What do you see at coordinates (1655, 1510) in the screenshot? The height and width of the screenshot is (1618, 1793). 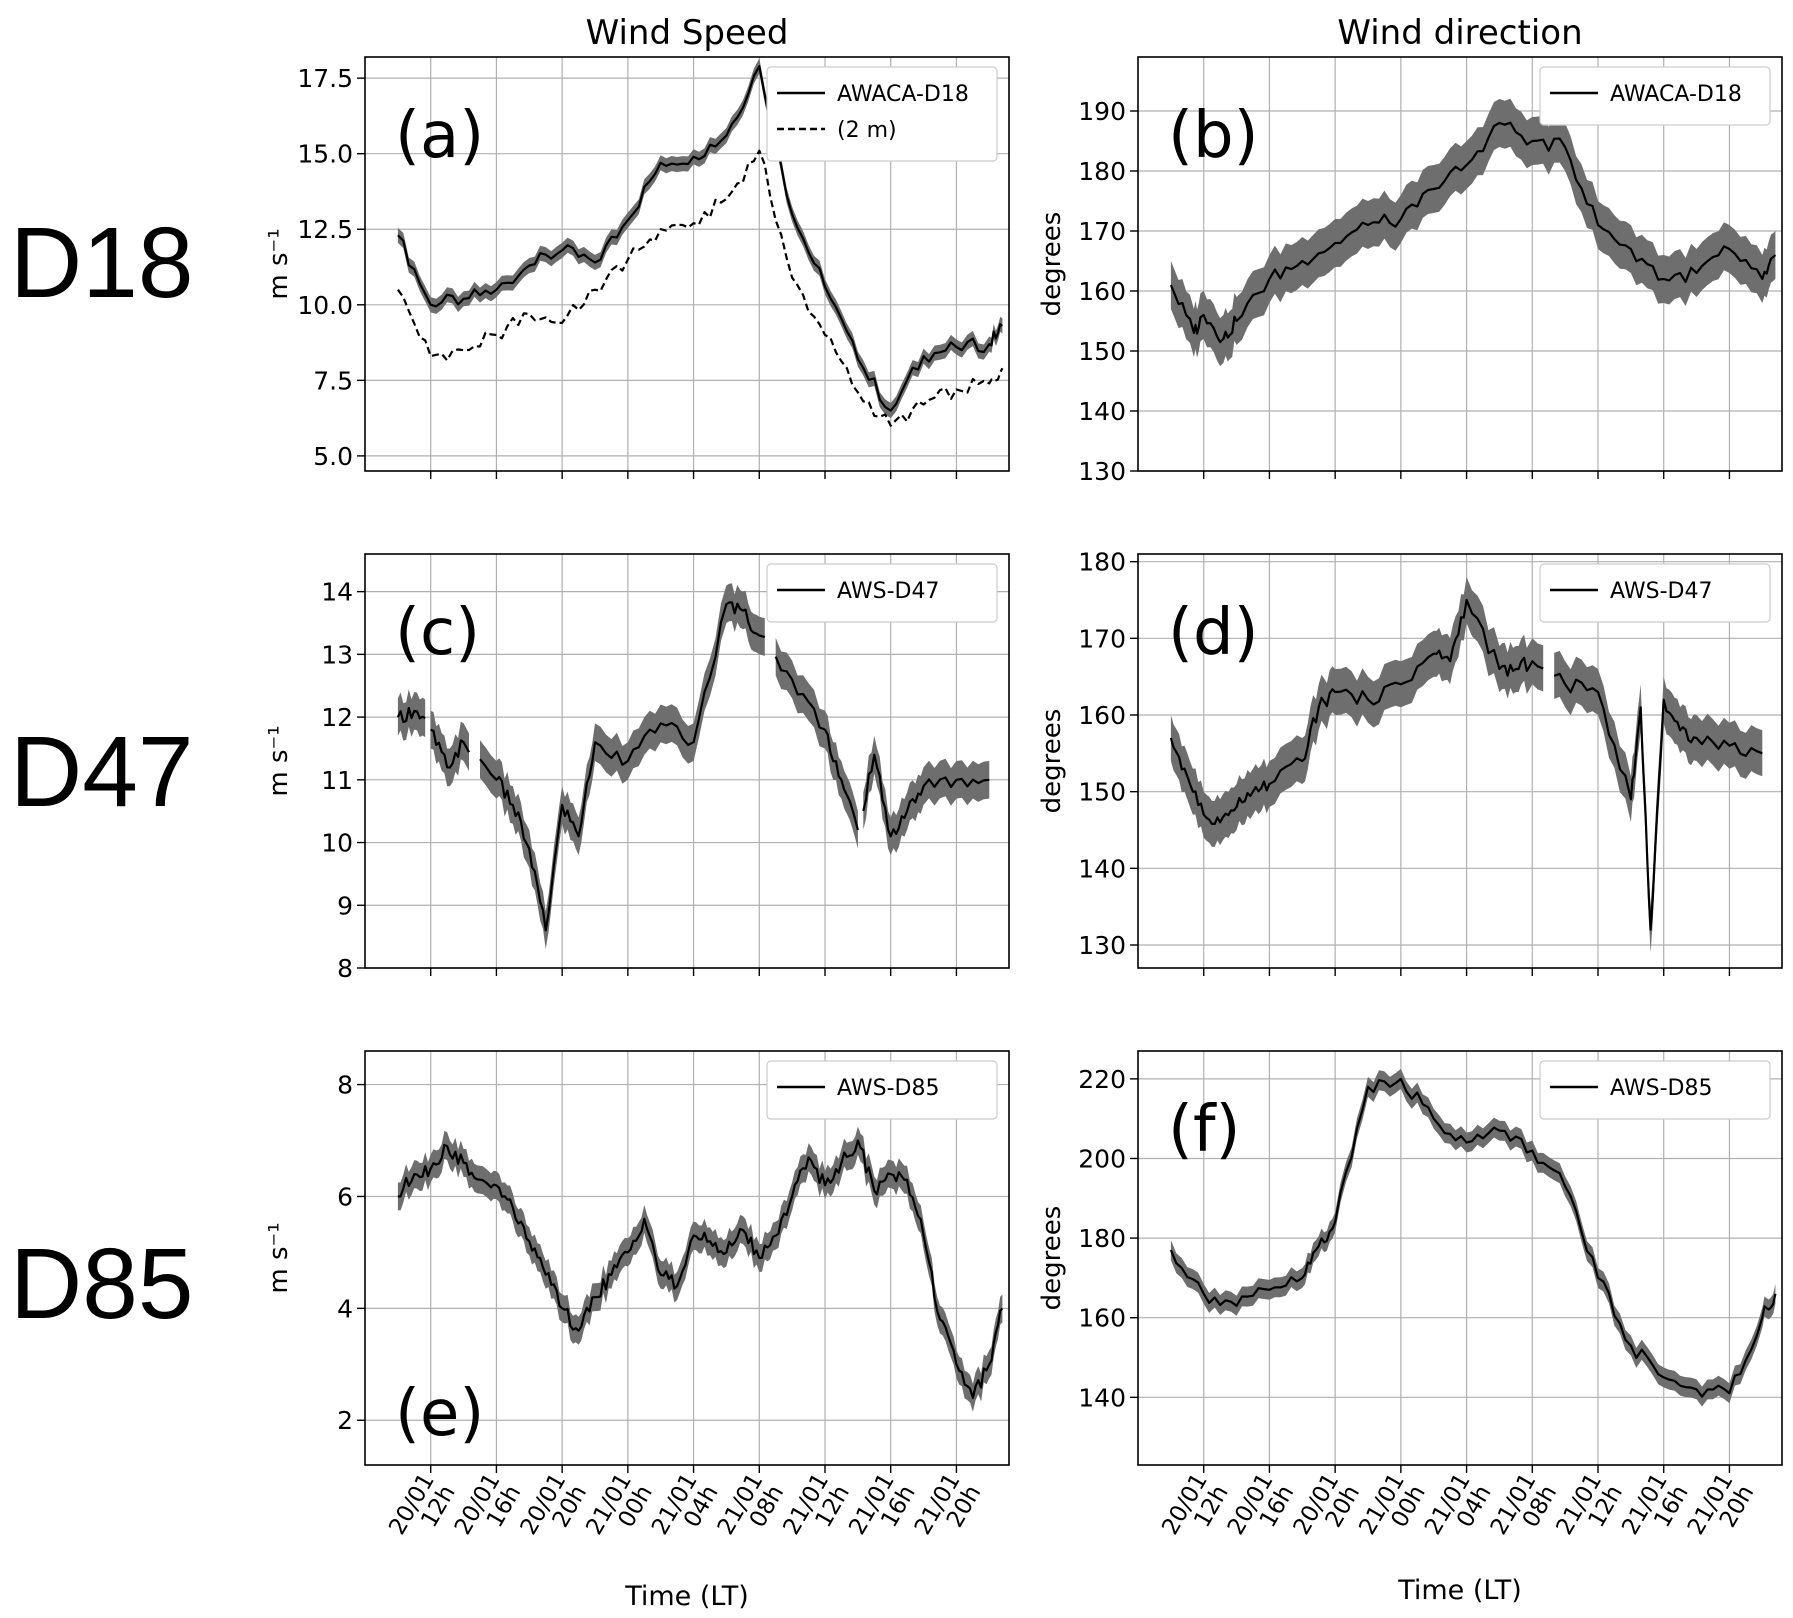 I see `x-tick-label: 21/0116h` at bounding box center [1655, 1510].